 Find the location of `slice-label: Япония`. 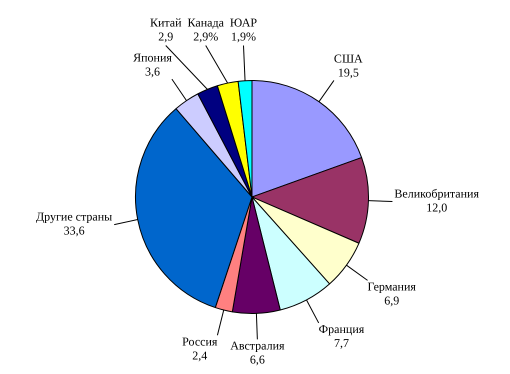

slice-label: Япония is located at coordinates (152, 57).